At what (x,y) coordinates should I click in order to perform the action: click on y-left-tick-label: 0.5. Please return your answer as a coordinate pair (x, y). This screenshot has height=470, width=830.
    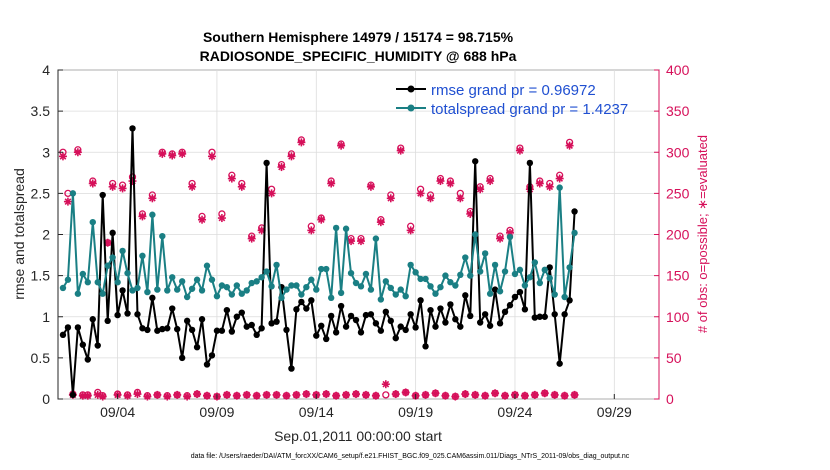
    Looking at the image, I should click on (41, 358).